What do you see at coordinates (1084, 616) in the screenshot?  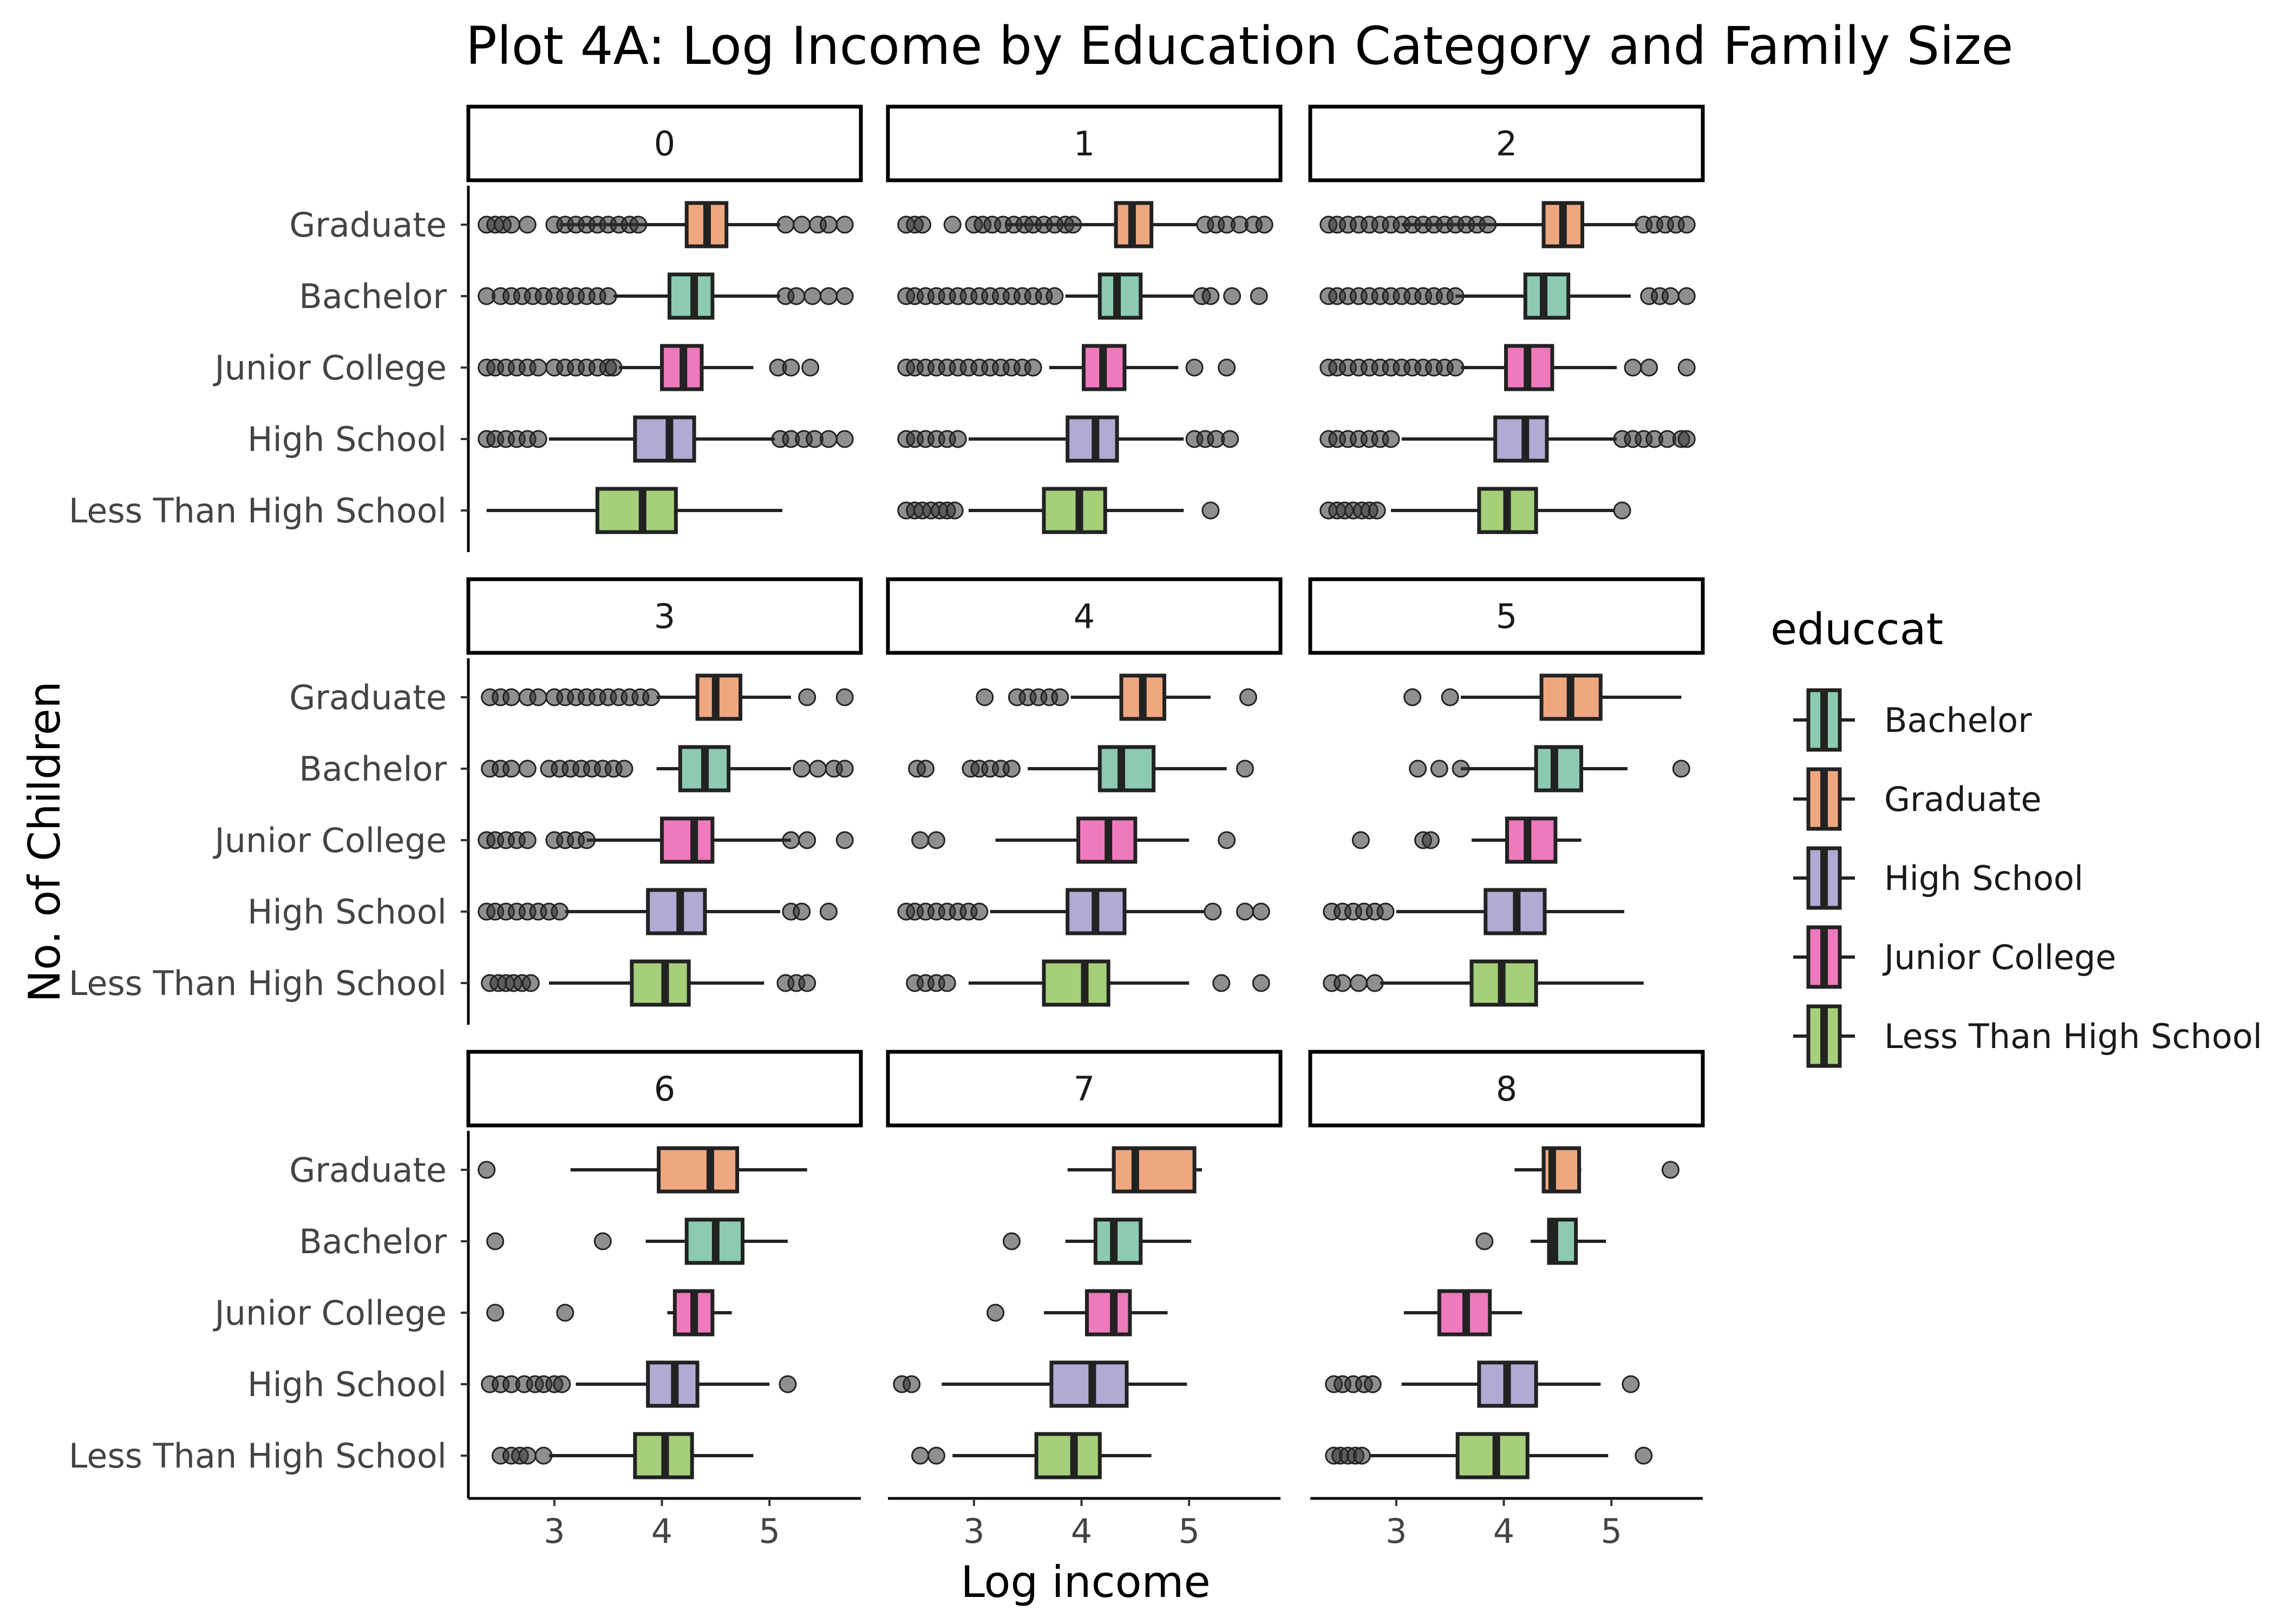 I see `facet-strip-label: 4` at bounding box center [1084, 616].